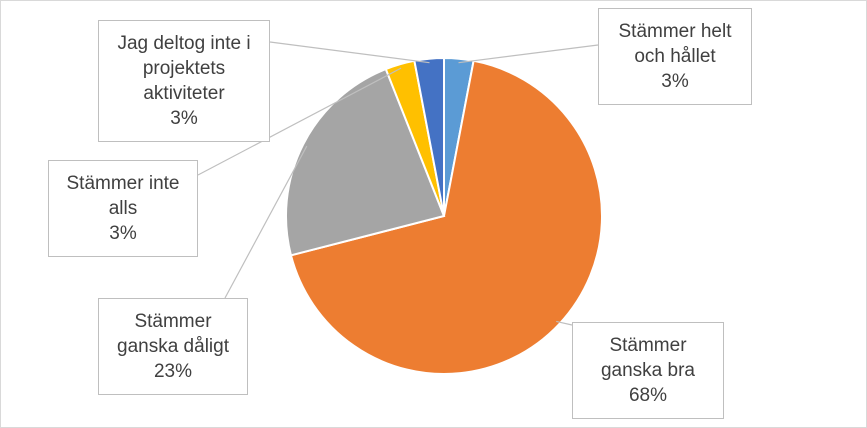 This screenshot has height=428, width=867. I want to click on data-label: Stämmer helt och hållet 3%, so click(675, 56).